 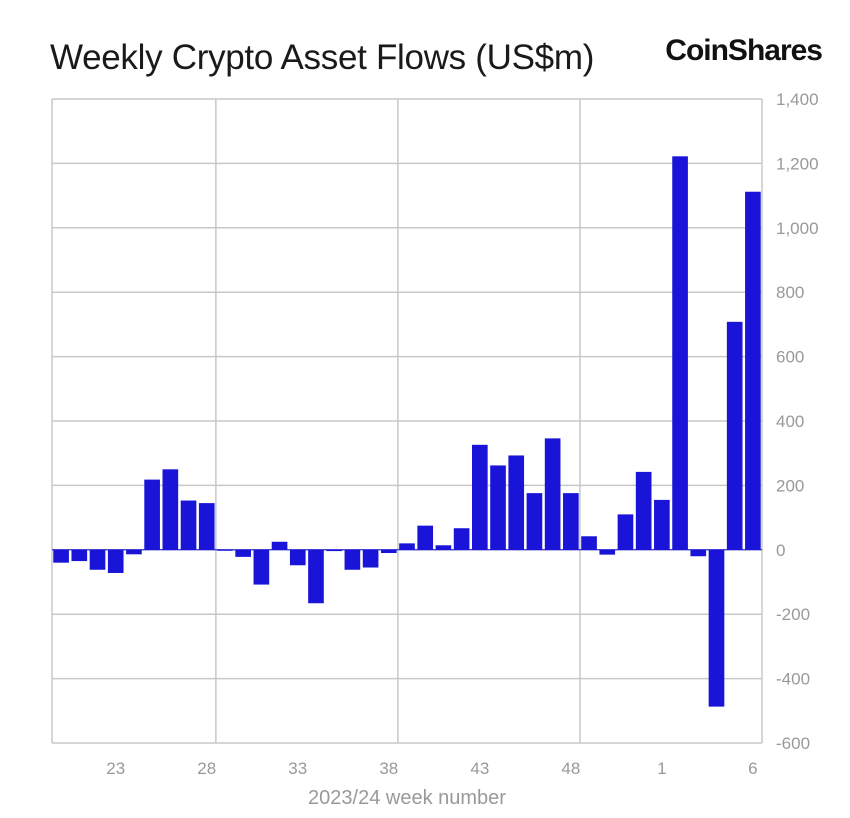 I want to click on x-tick-label: 6, so click(x=752, y=768).